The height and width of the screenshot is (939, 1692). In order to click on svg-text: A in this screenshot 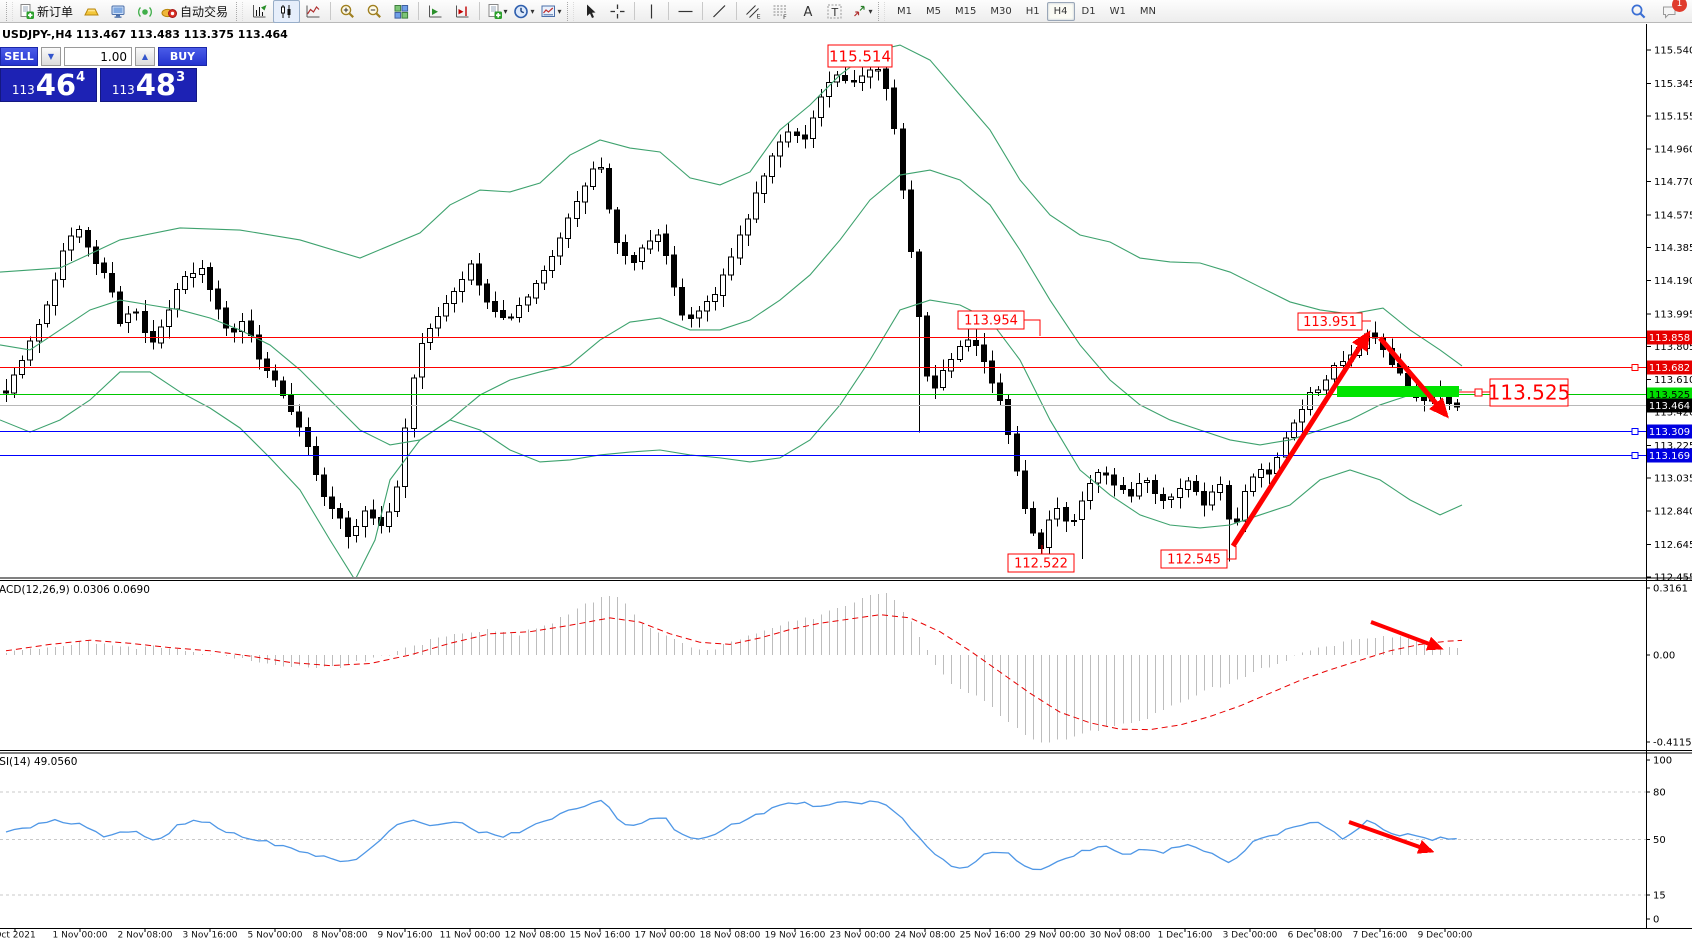, I will do `click(808, 12)`.